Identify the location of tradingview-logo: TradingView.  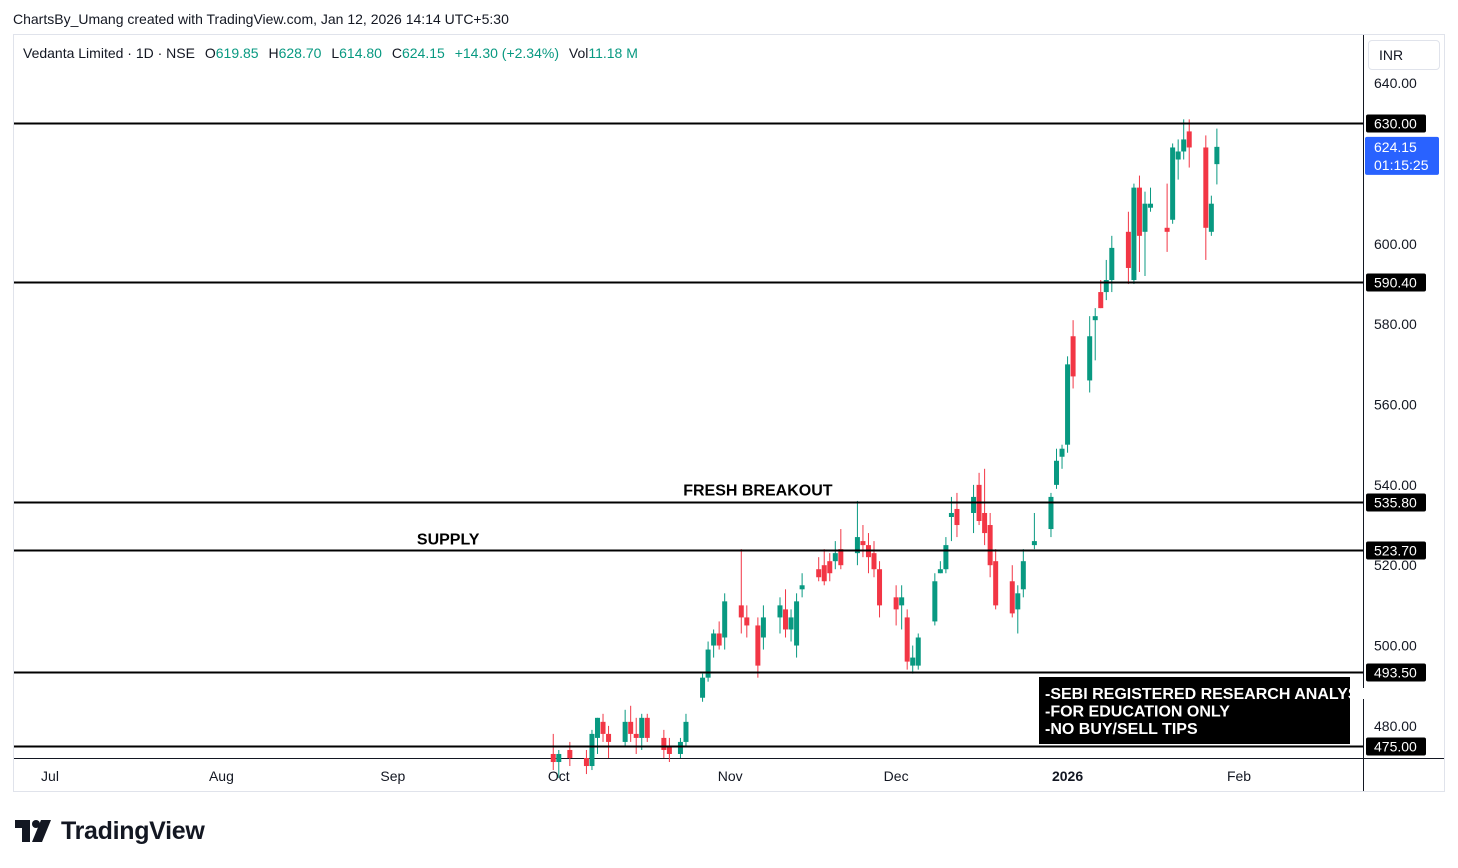
(110, 831).